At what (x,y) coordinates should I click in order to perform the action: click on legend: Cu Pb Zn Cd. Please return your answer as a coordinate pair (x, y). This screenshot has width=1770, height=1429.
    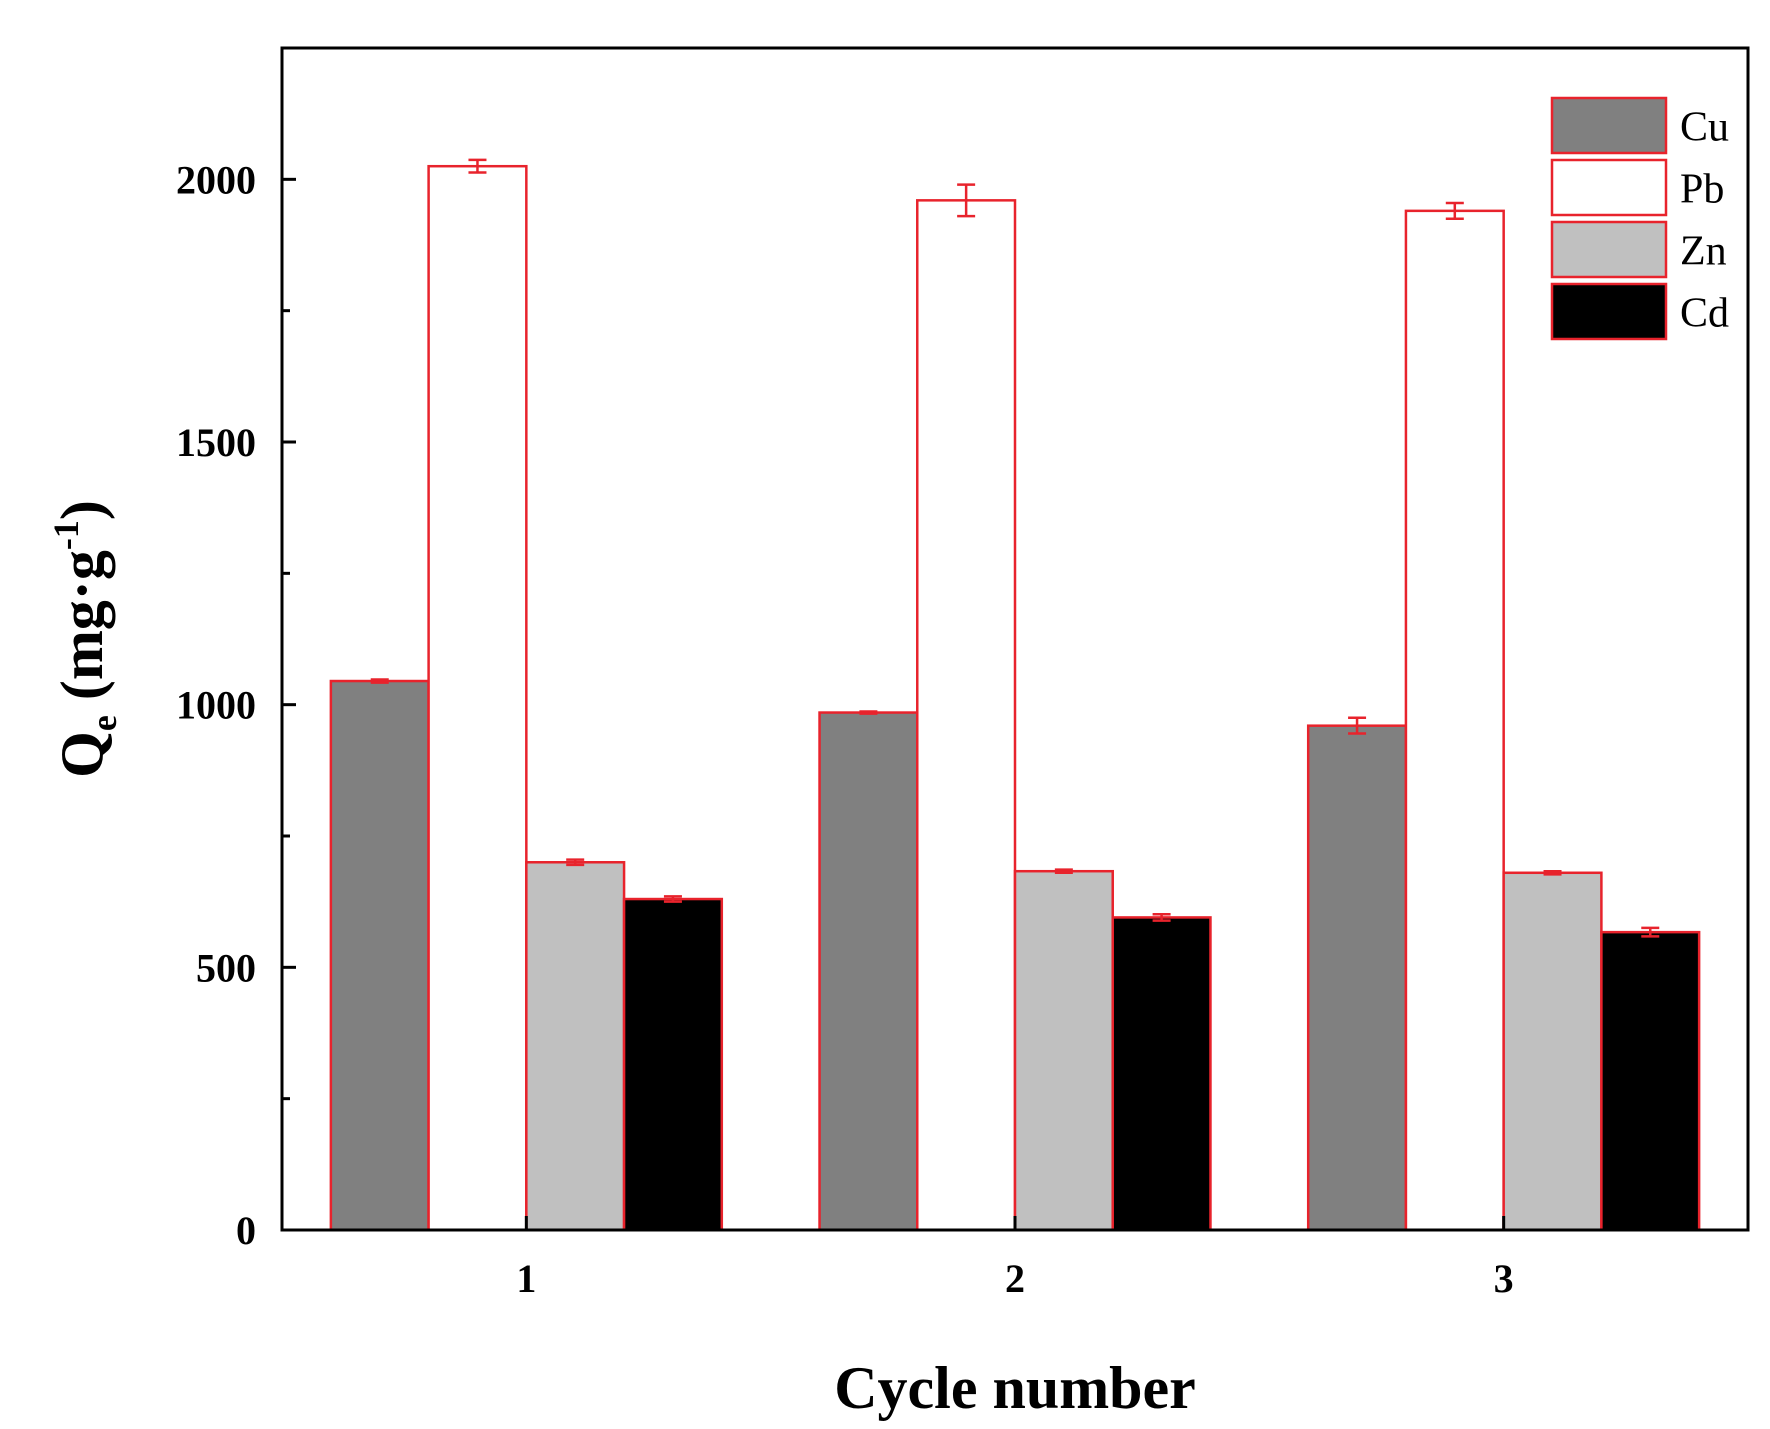
    Looking at the image, I should click on (1639, 218).